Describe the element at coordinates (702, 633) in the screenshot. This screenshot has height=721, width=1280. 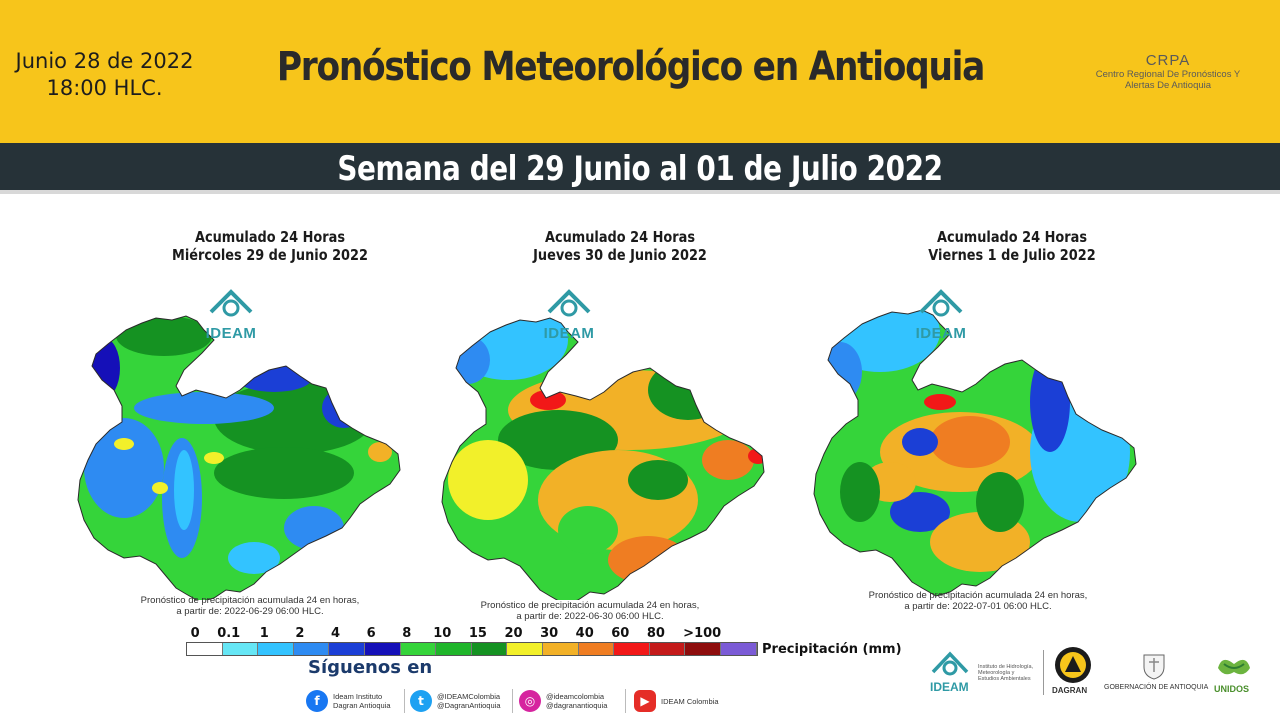
I see `scale-tick-label: >100` at that location.